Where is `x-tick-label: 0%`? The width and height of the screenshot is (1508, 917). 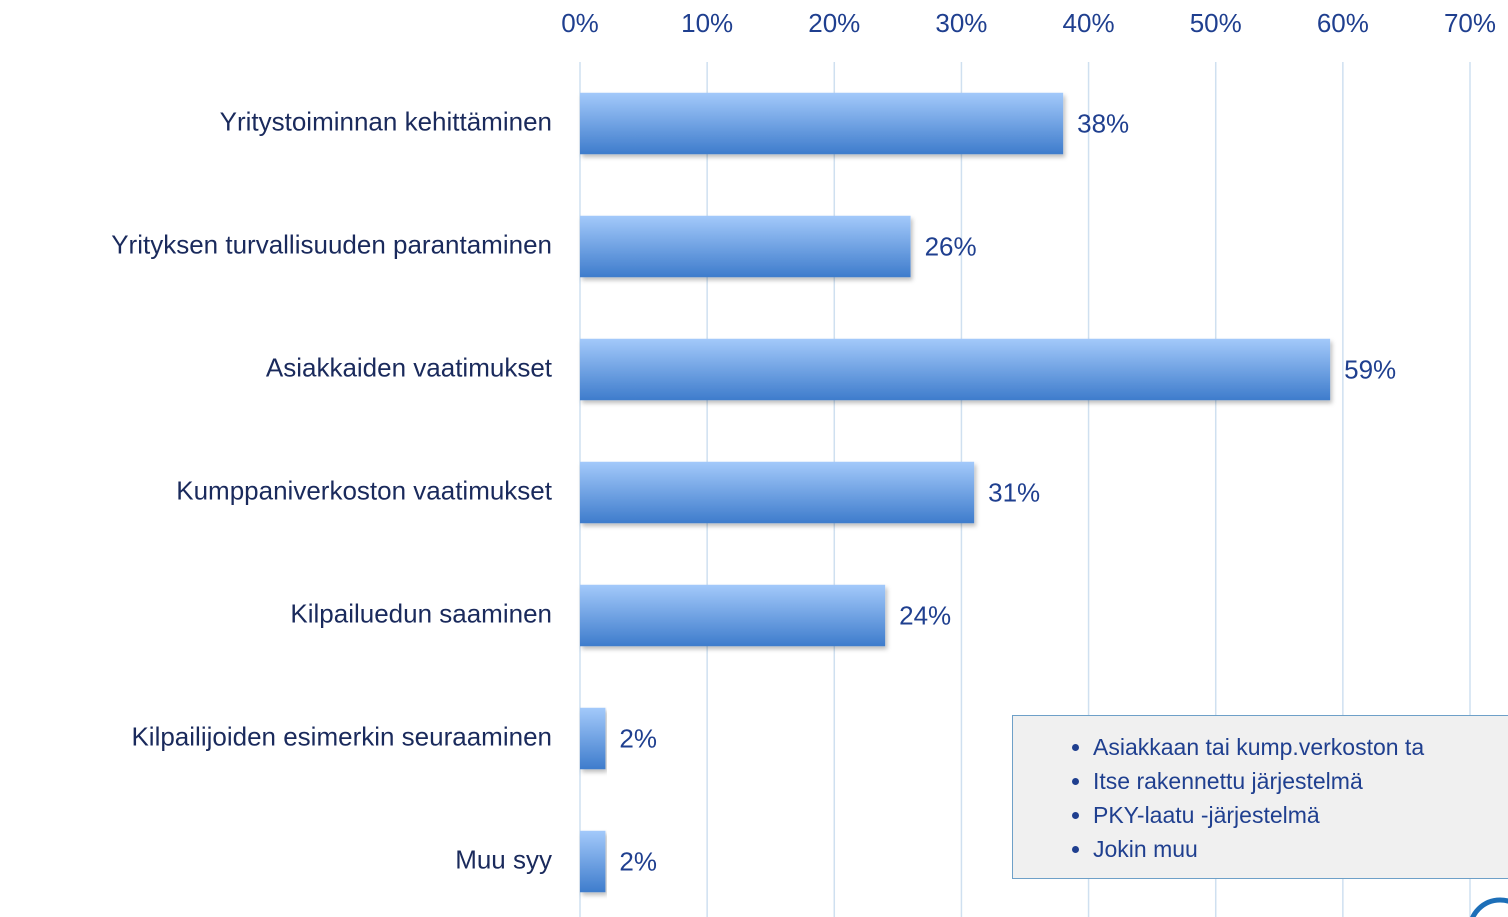 x-tick-label: 0% is located at coordinates (580, 23).